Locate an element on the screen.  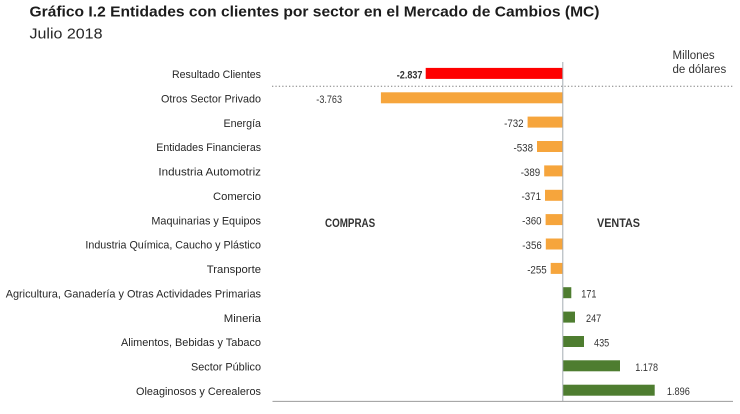
svg-text: Oleaginosos y Cerealeros is located at coordinates (198, 392).